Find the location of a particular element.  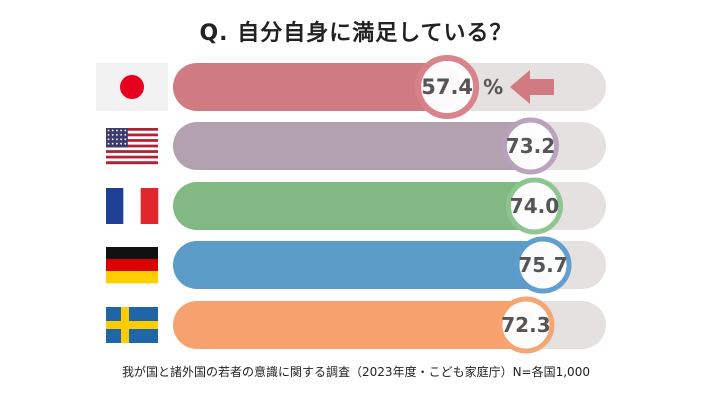

data-label: 72.3 is located at coordinates (525, 325).